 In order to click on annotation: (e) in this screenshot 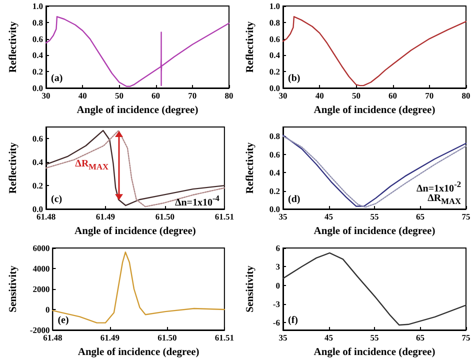, I will do `click(63, 321)`.